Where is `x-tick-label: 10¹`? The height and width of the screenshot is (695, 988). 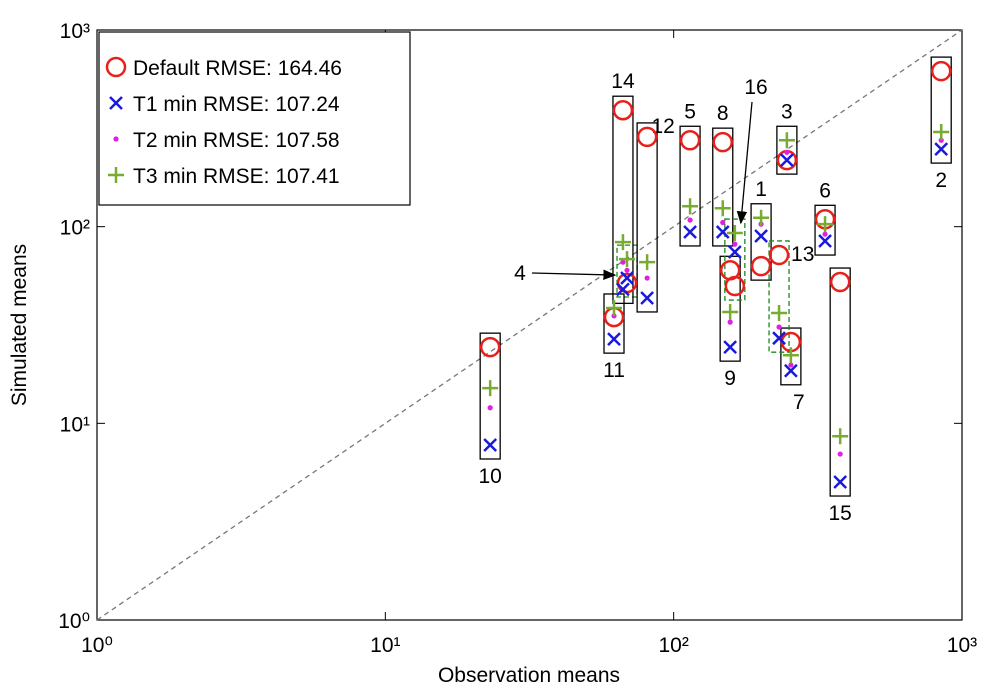 x-tick-label: 10¹ is located at coordinates (385, 645).